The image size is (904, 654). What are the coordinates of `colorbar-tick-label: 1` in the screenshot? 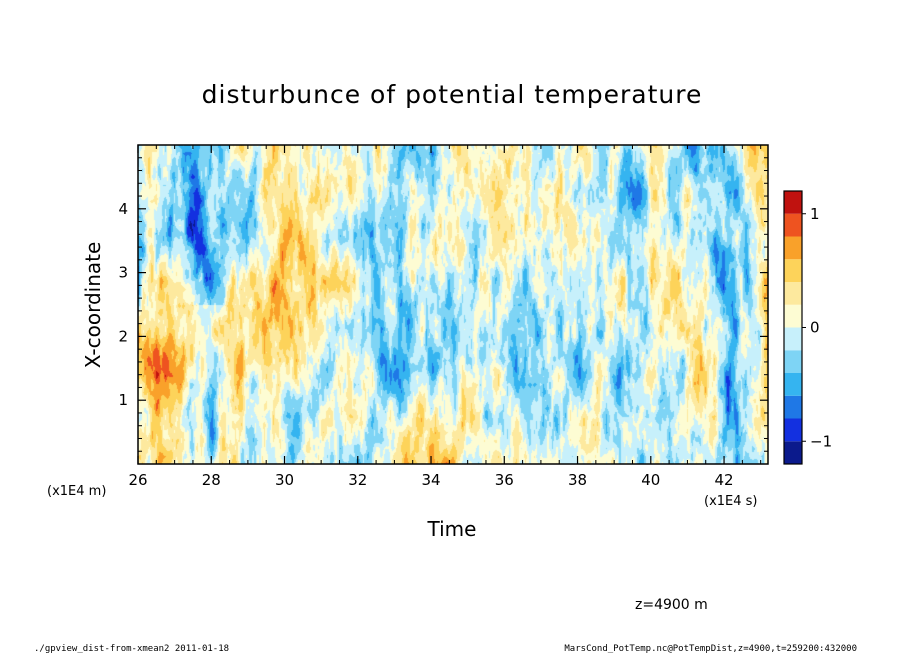 It's located at (815, 214).